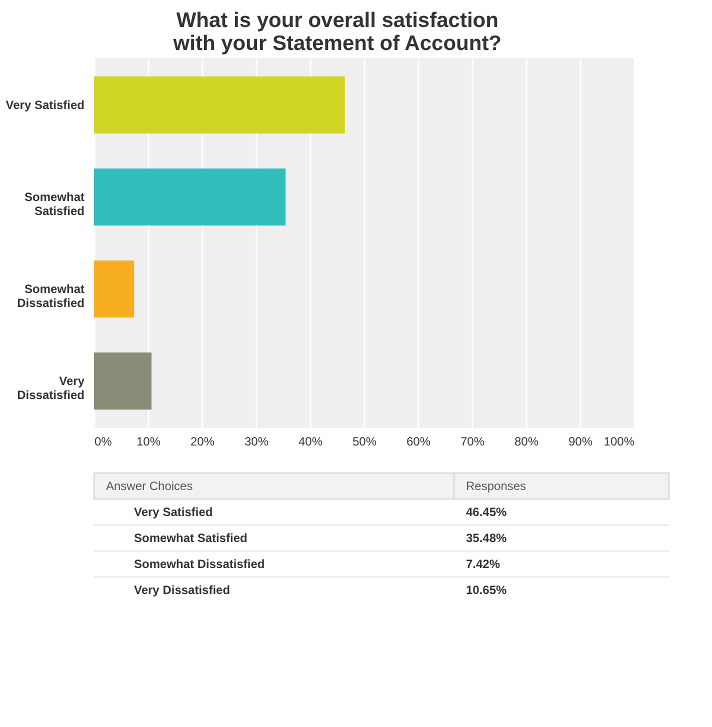 The width and height of the screenshot is (712, 727). I want to click on x-tick-label: 70%, so click(472, 441).